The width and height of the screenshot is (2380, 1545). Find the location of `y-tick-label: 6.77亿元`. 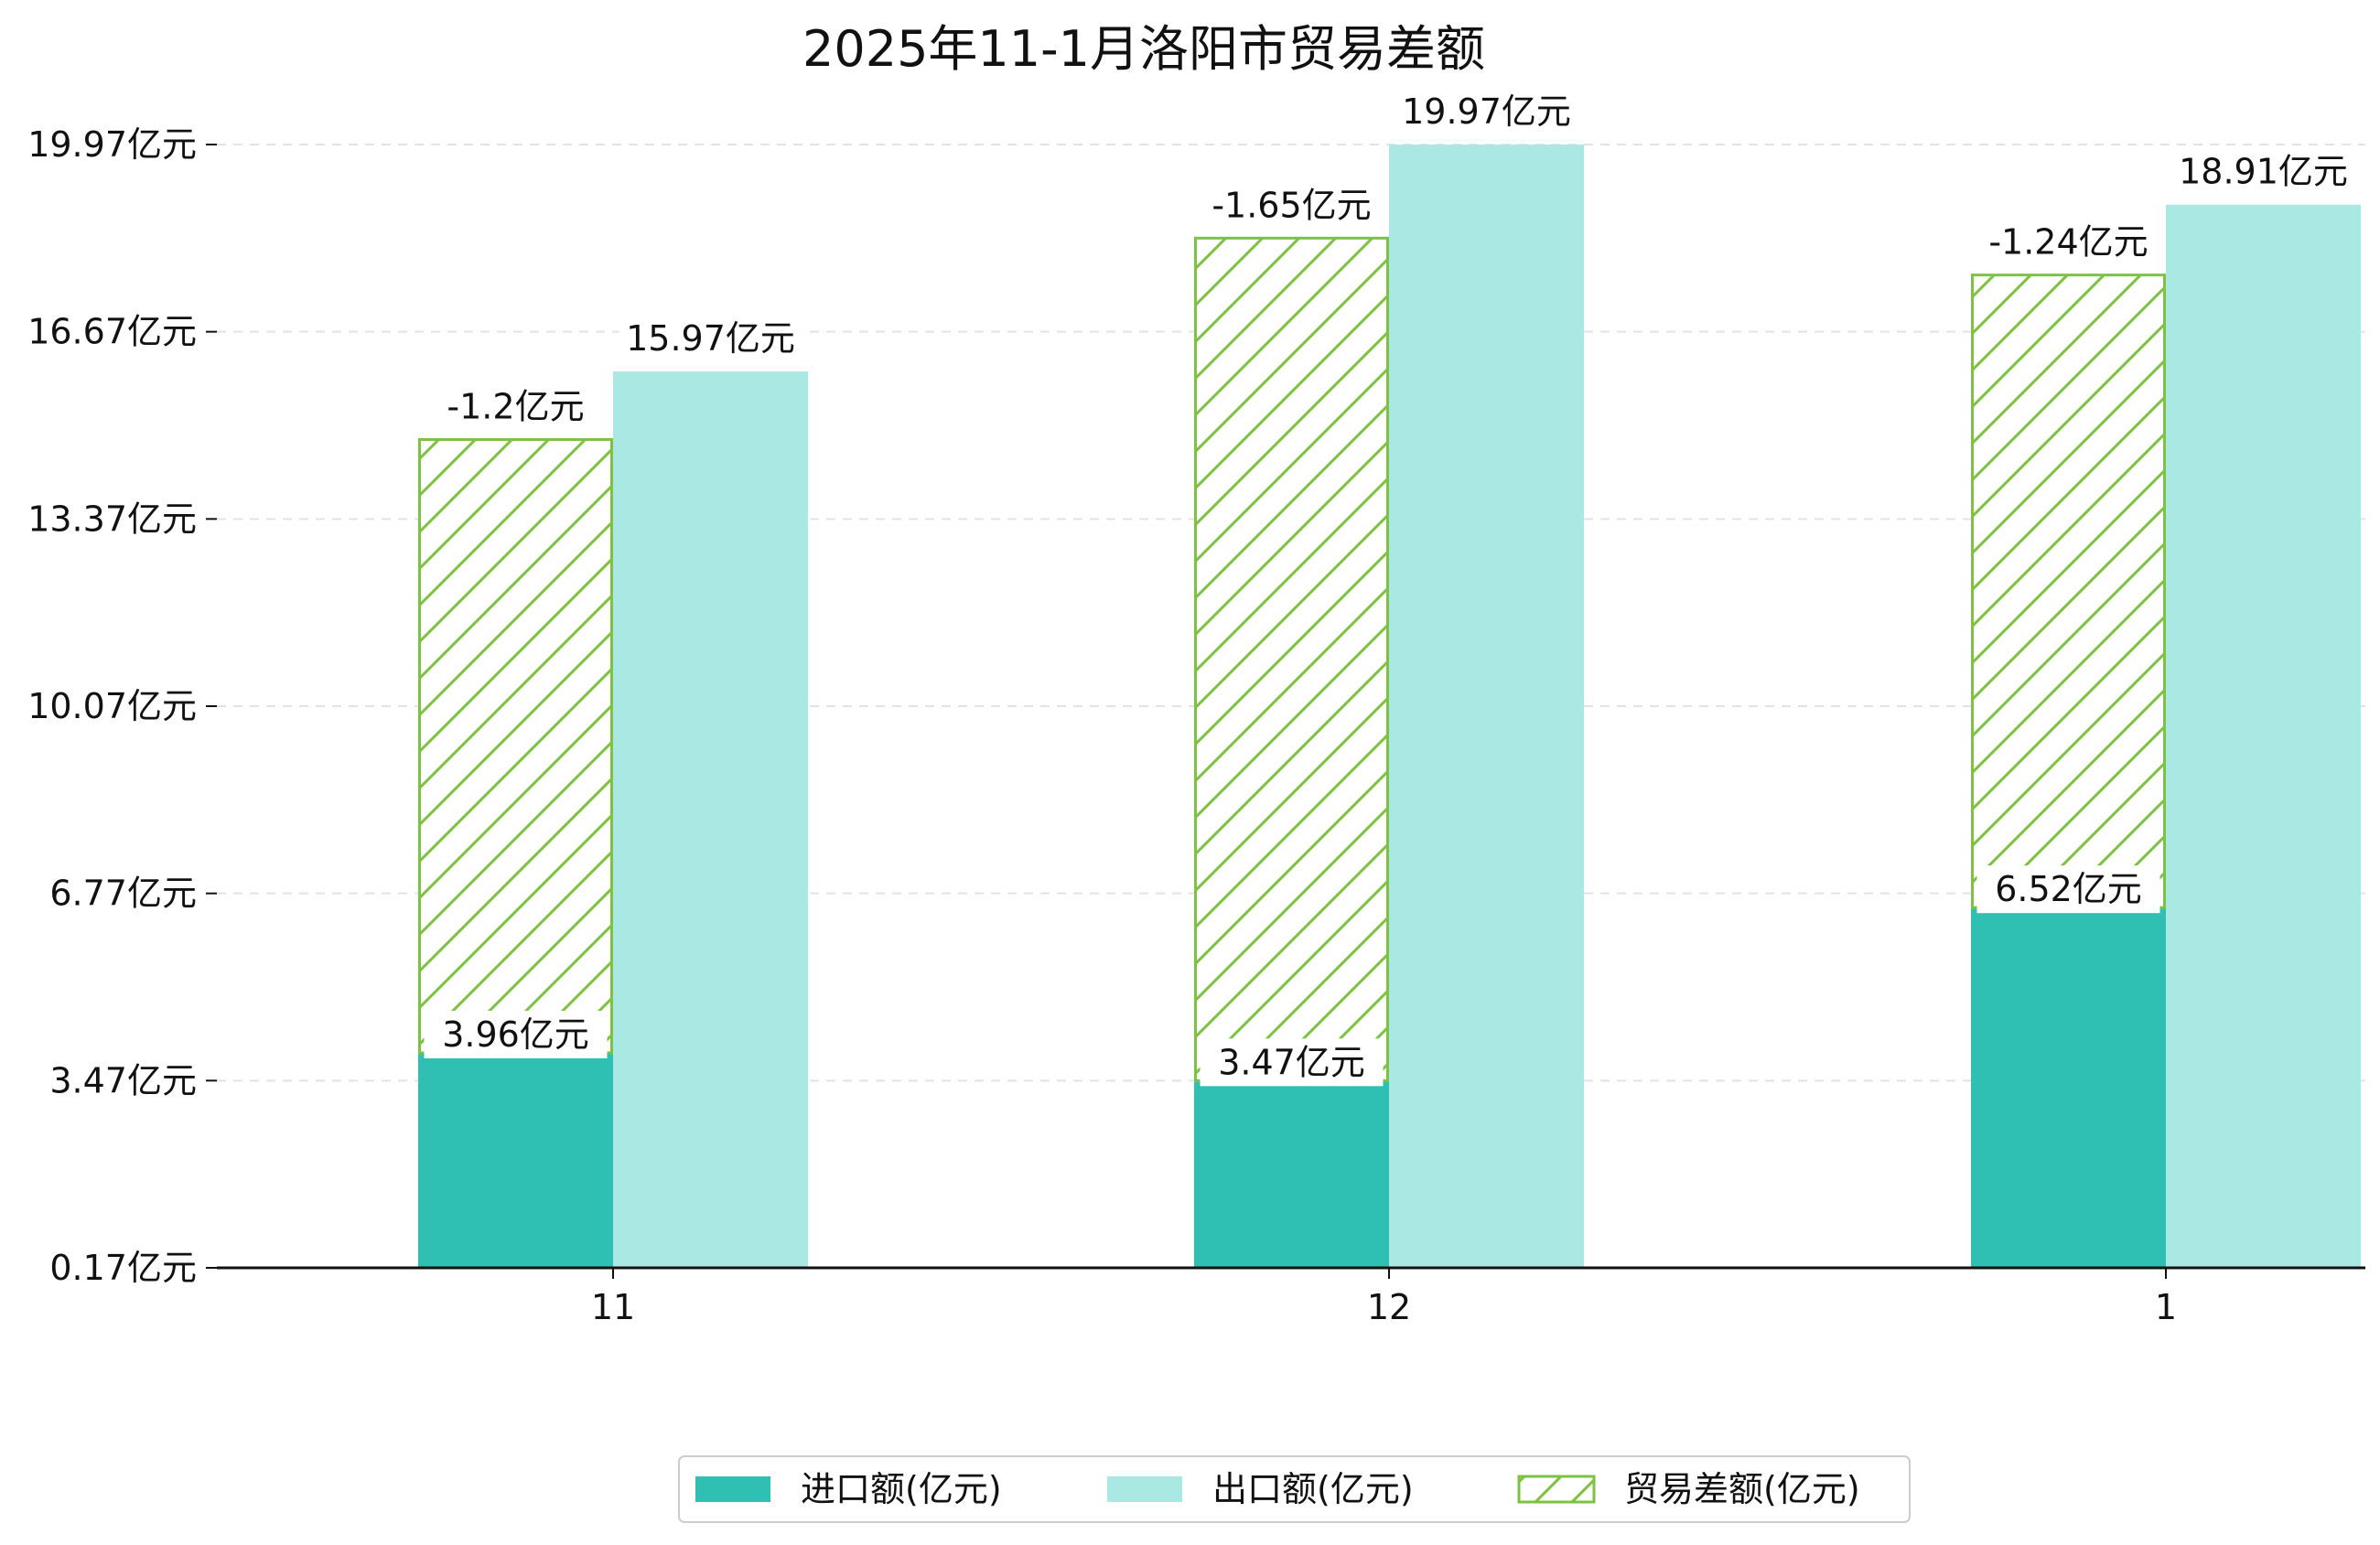

y-tick-label: 6.77亿元 is located at coordinates (123, 894).